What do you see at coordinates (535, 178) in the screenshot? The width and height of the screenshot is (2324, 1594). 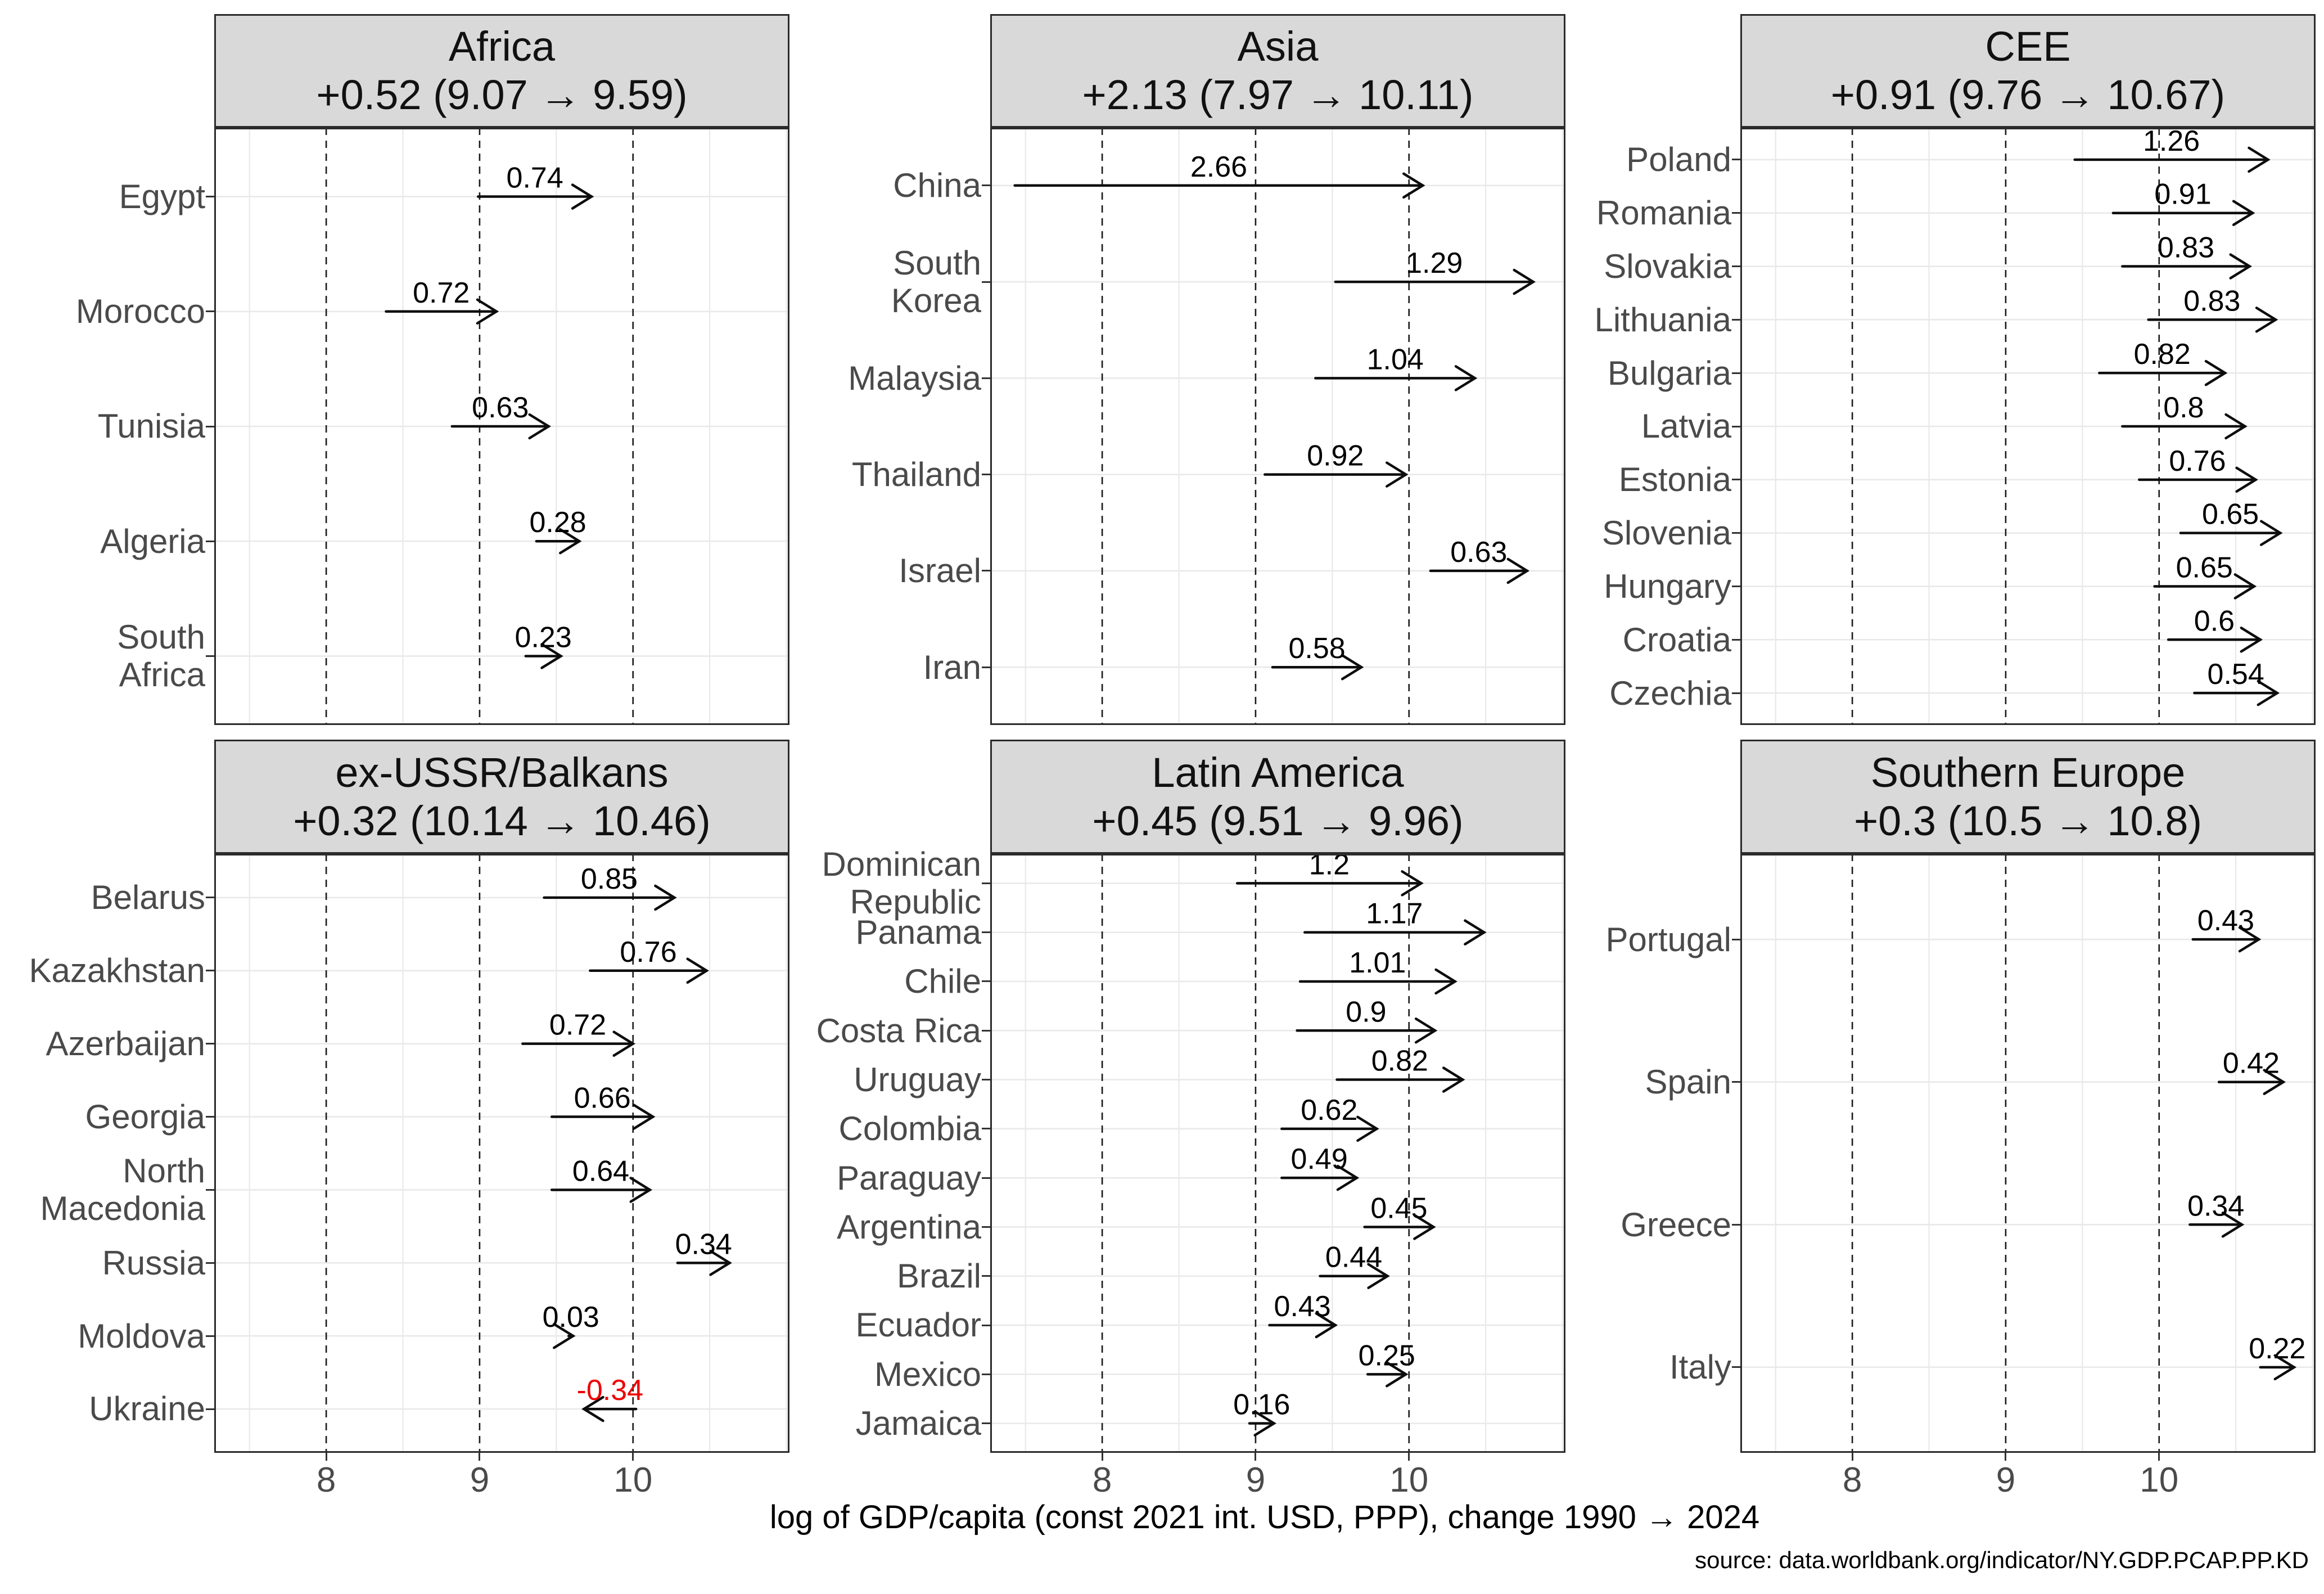 I see `change-label-egypt: 0.74` at bounding box center [535, 178].